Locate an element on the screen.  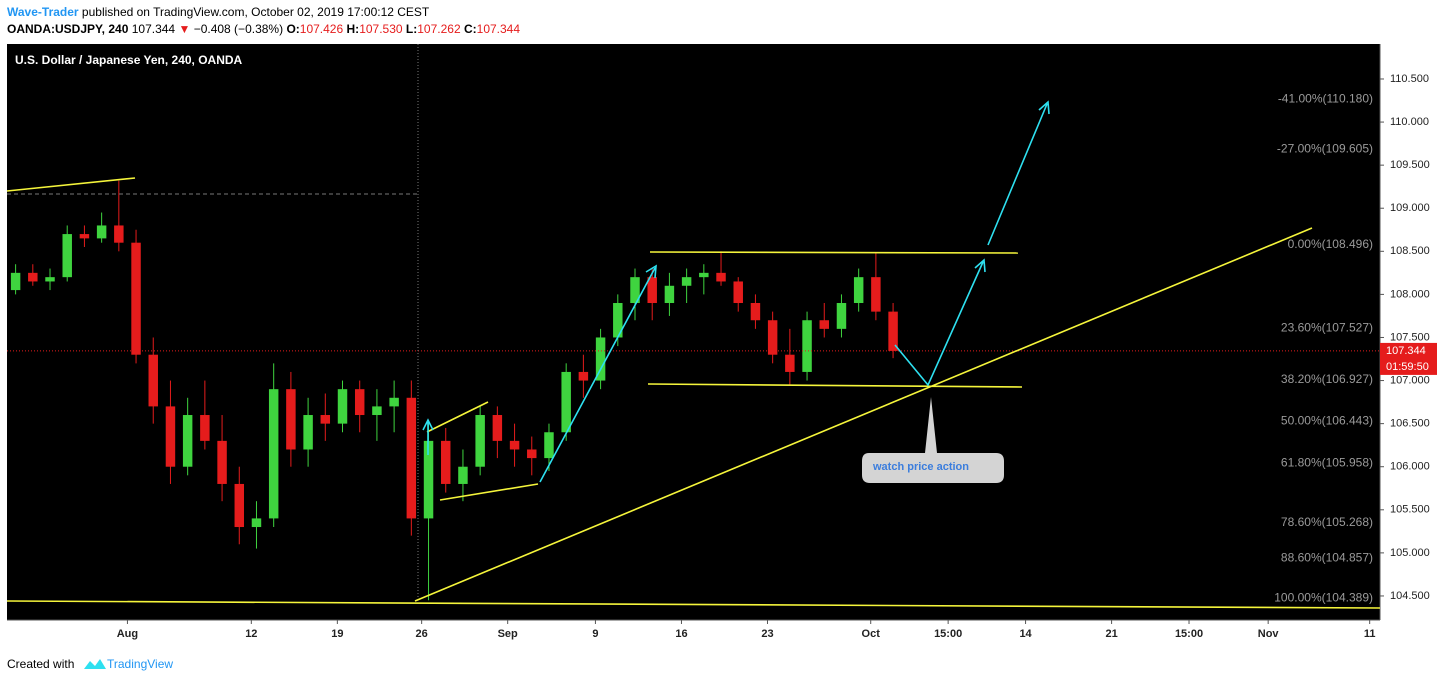
fib-label: 78.60%(105.268) is located at coordinates (1327, 522).